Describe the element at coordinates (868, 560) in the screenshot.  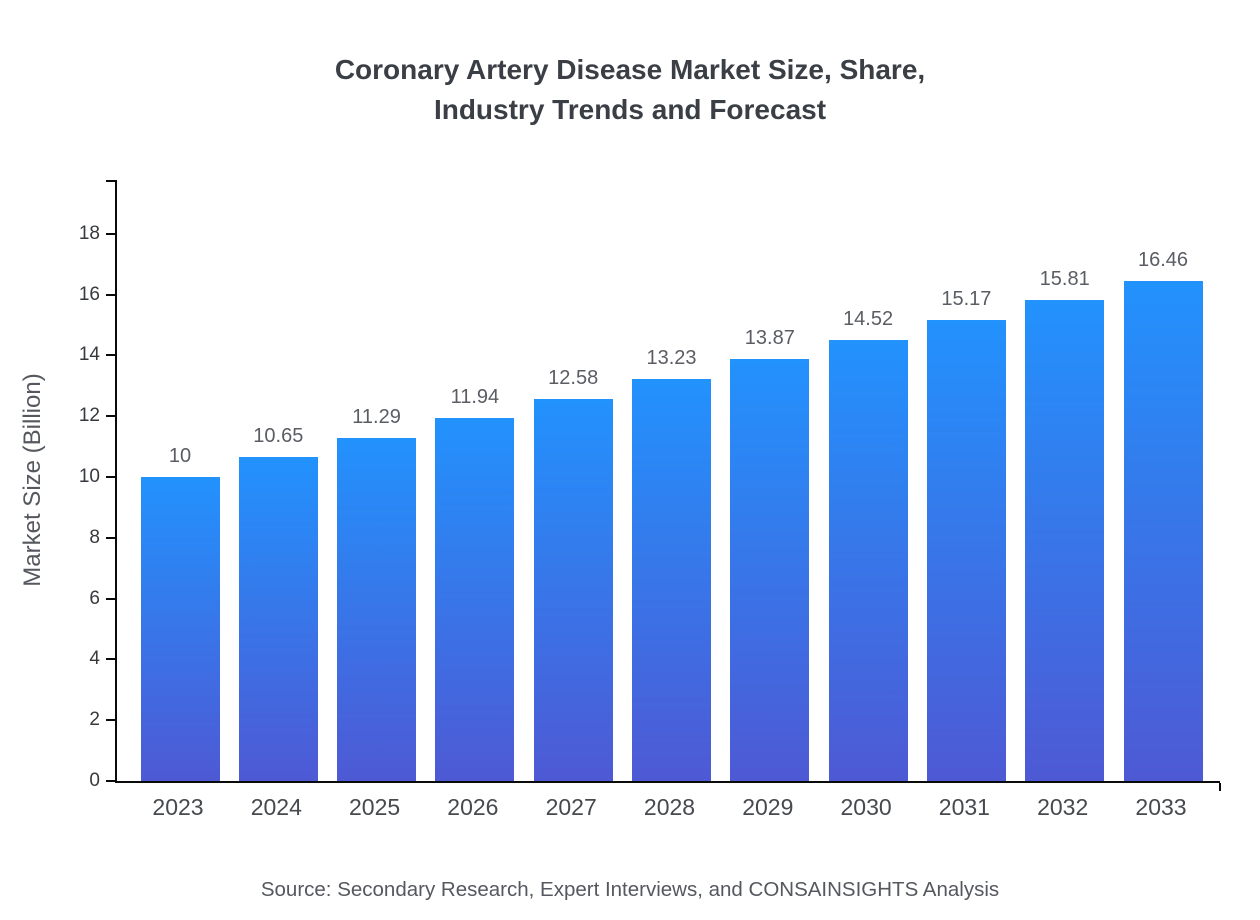
I see `bar-2030` at that location.